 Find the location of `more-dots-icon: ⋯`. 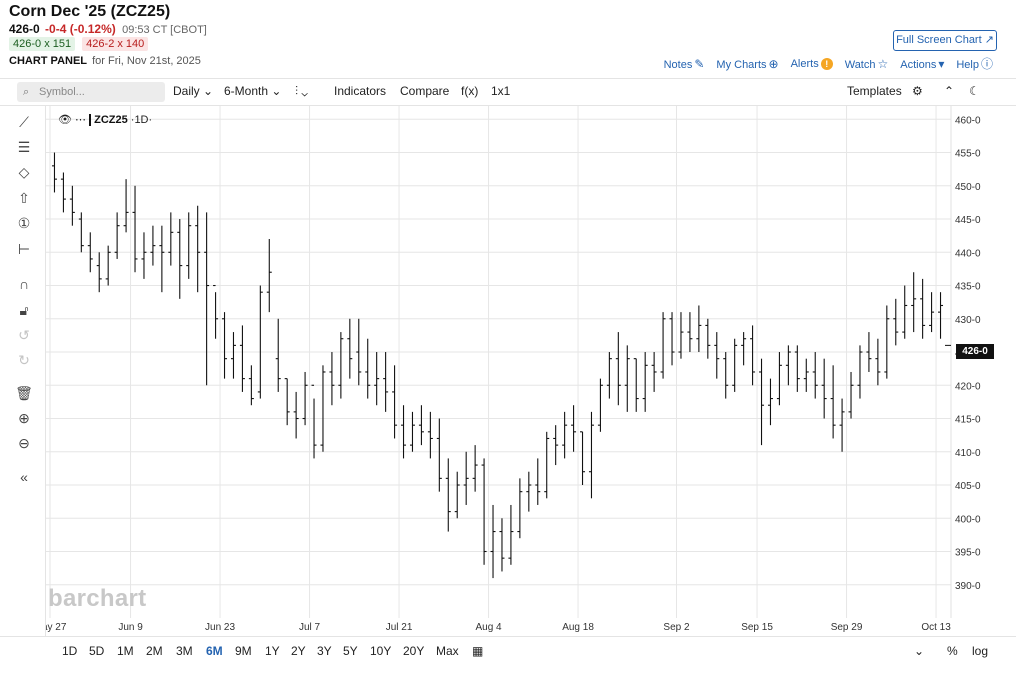

more-dots-icon: ⋯ is located at coordinates (81, 120).